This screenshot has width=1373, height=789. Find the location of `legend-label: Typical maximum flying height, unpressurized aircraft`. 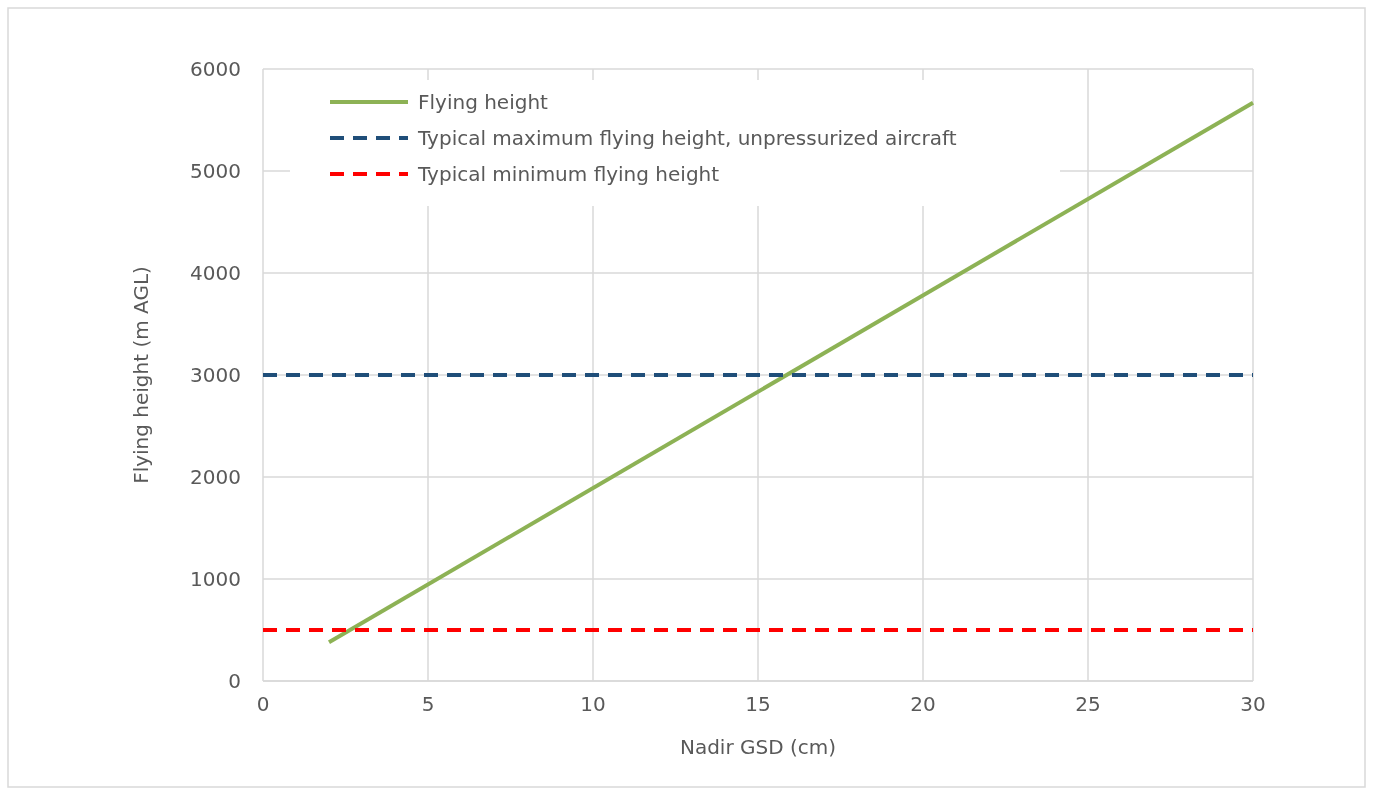

legend-label: Typical maximum flying height, unpressurized aircraft is located at coordinates (687, 138).